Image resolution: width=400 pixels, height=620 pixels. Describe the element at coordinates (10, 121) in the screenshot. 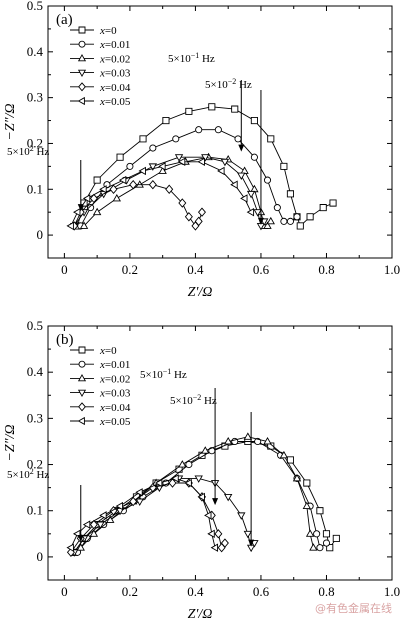

I see `y-axis-title: −Z″/Ω` at that location.